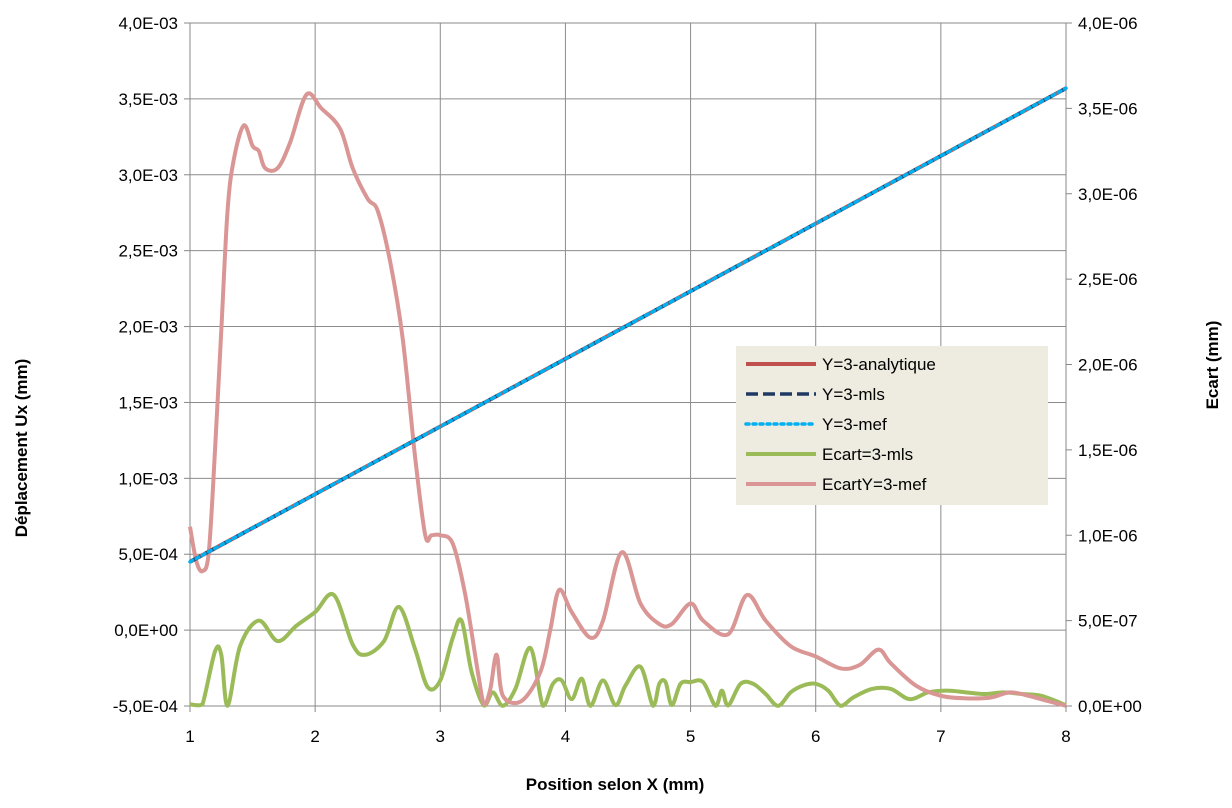  What do you see at coordinates (148, 554) in the screenshot?
I see `y-tick-label: 5,0E-04` at bounding box center [148, 554].